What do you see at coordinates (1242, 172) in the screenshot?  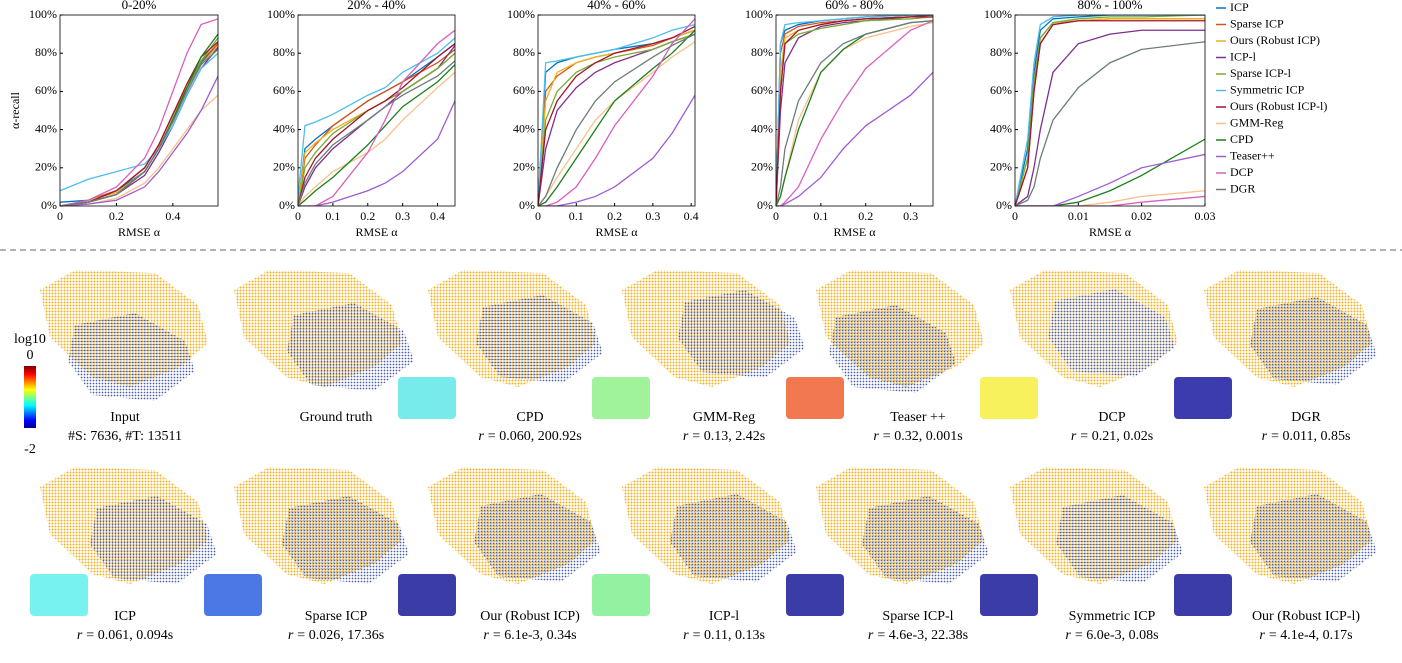 I see `legend-label: DCP` at bounding box center [1242, 172].